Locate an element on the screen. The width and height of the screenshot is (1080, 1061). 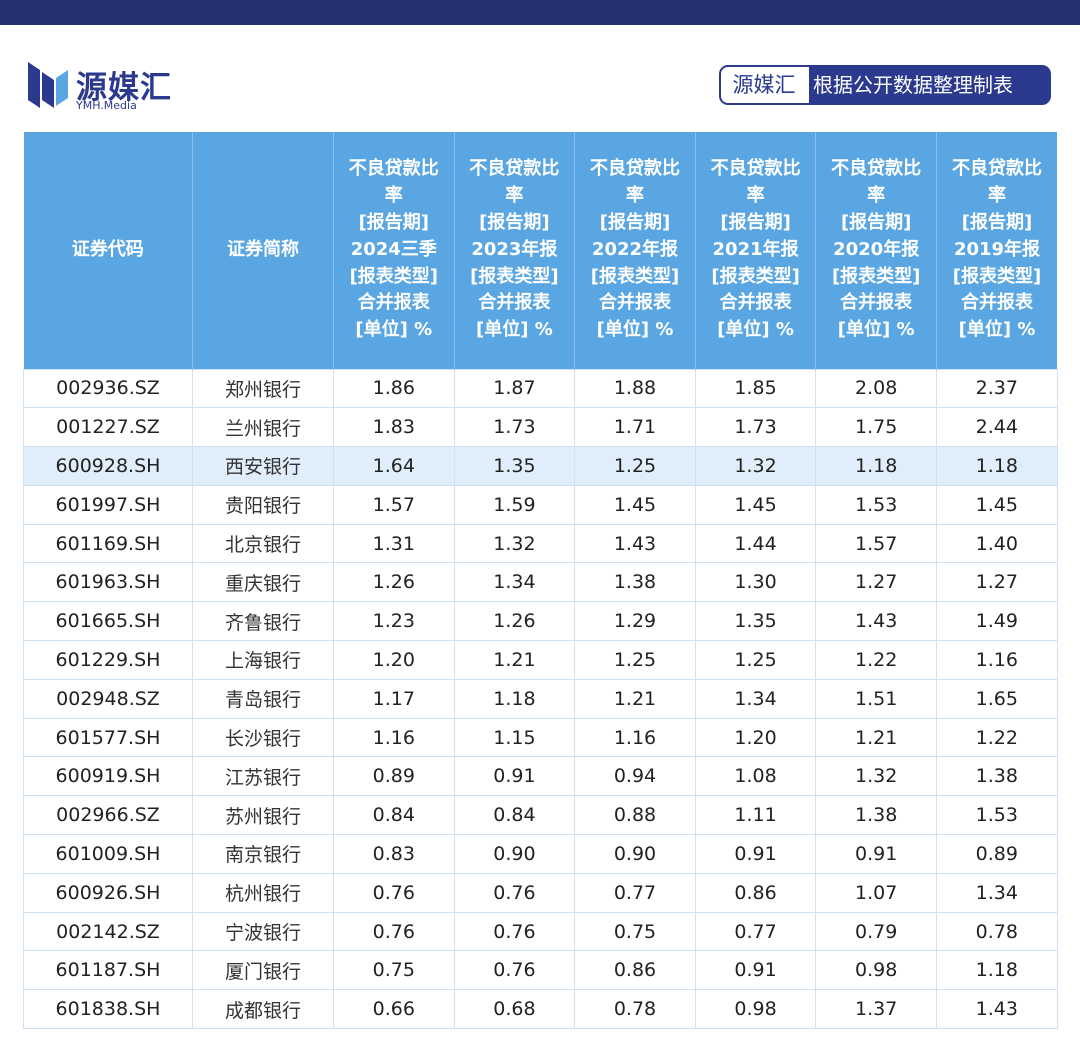
cell-value: 1.29 is located at coordinates (635, 621).